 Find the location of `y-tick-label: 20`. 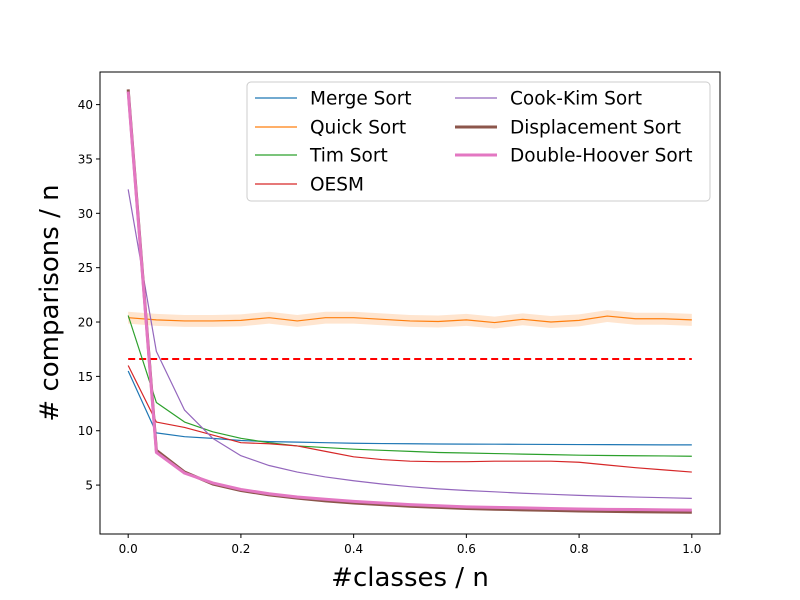

y-tick-label: 20 is located at coordinates (85, 323).